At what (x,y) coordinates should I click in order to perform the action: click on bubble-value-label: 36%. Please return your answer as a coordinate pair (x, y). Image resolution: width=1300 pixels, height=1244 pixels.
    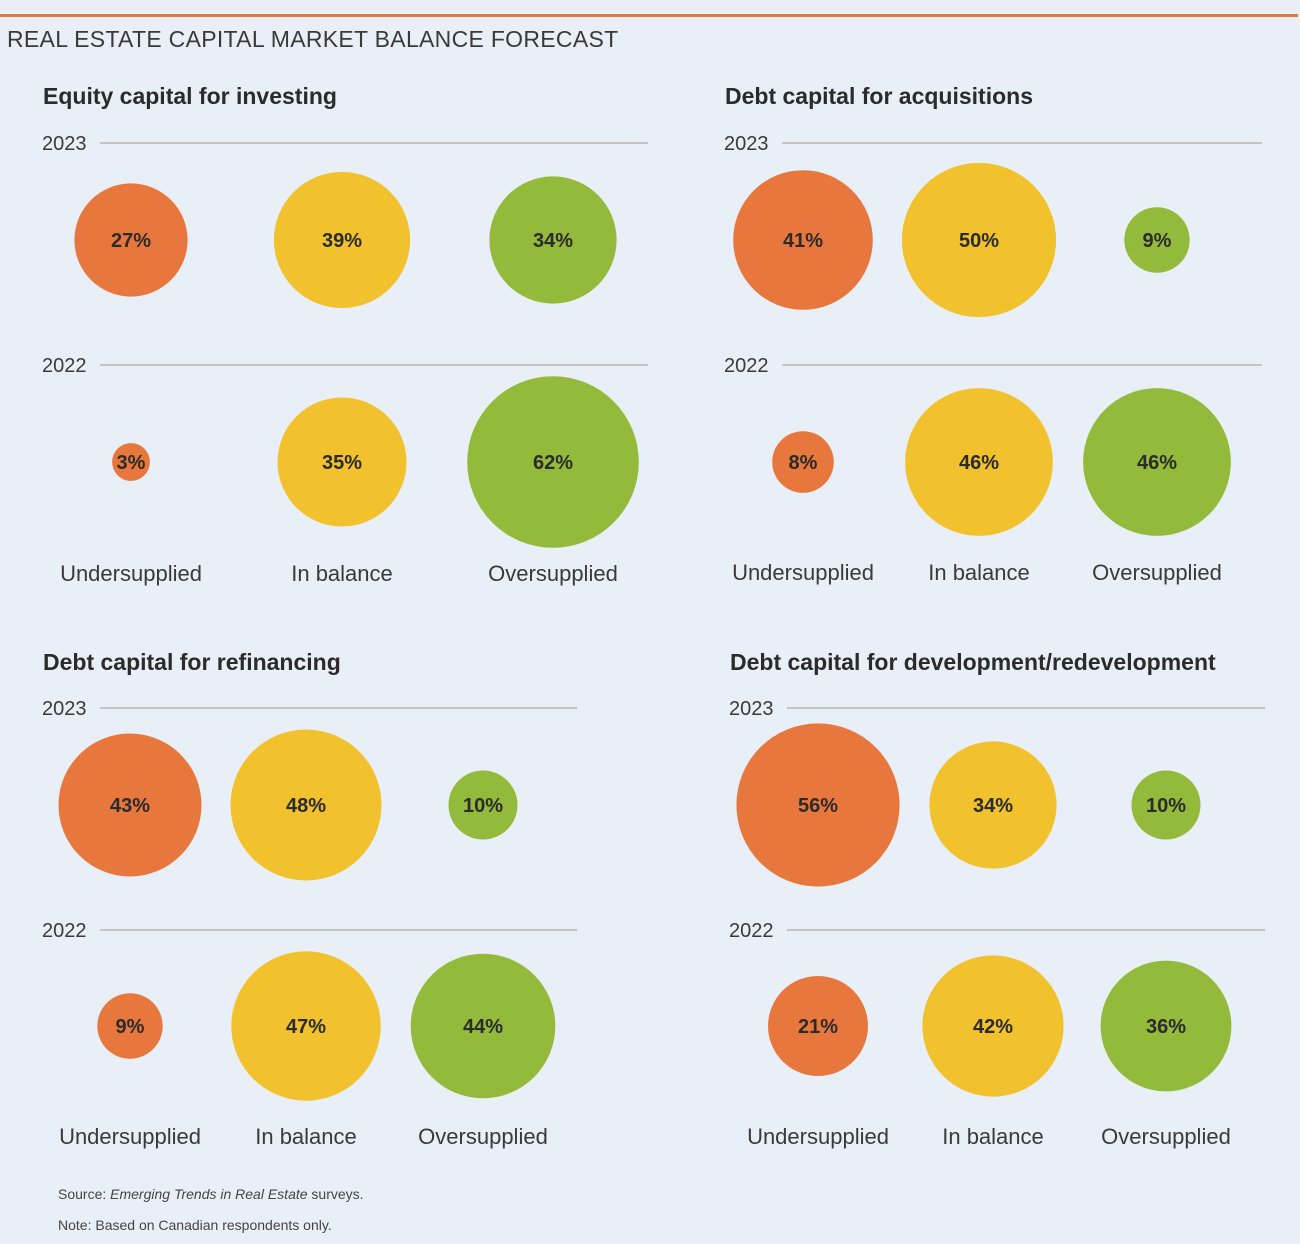
    Looking at the image, I should click on (1166, 1027).